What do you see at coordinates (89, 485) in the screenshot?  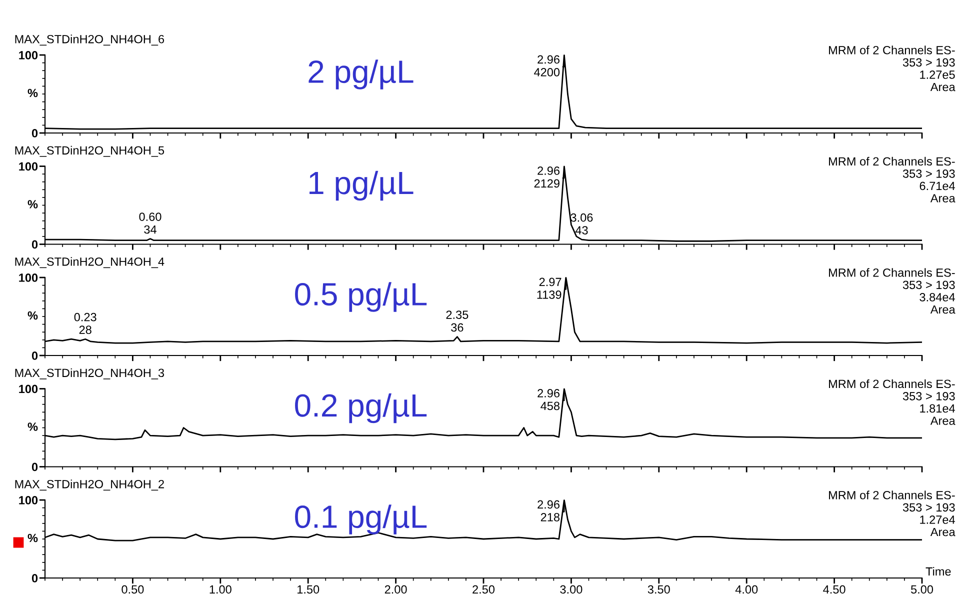 I see `chart-title: MAX_STDinH2O_NH4OH_2` at bounding box center [89, 485].